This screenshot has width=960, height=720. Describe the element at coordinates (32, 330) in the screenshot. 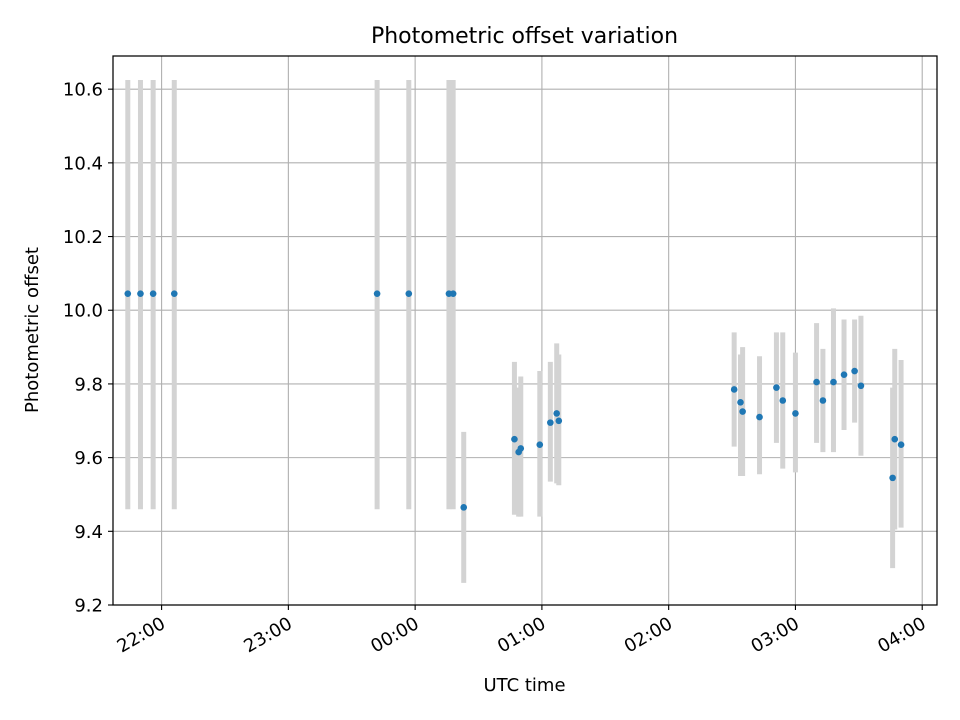

I see `y-axis-label: Photometric offset` at that location.